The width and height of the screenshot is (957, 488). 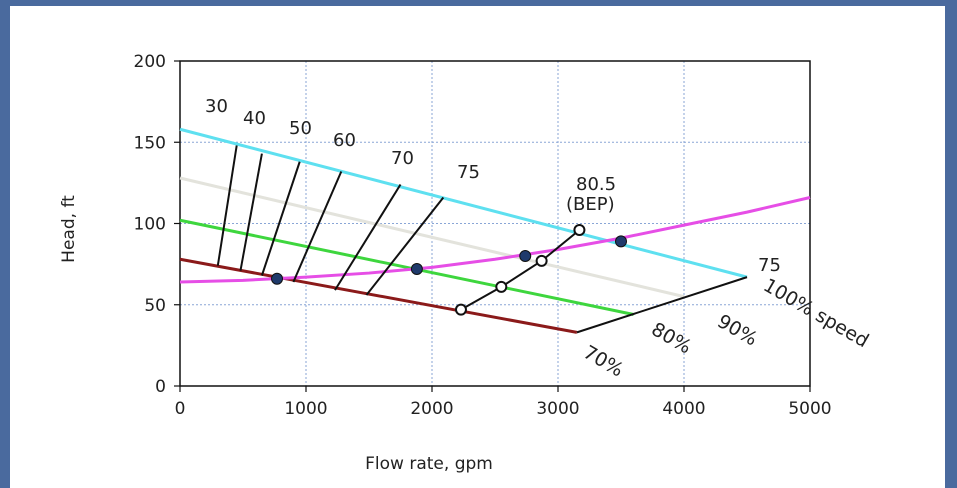 What do you see at coordinates (160, 387) in the screenshot?
I see `y-tick-label: 0` at bounding box center [160, 387].